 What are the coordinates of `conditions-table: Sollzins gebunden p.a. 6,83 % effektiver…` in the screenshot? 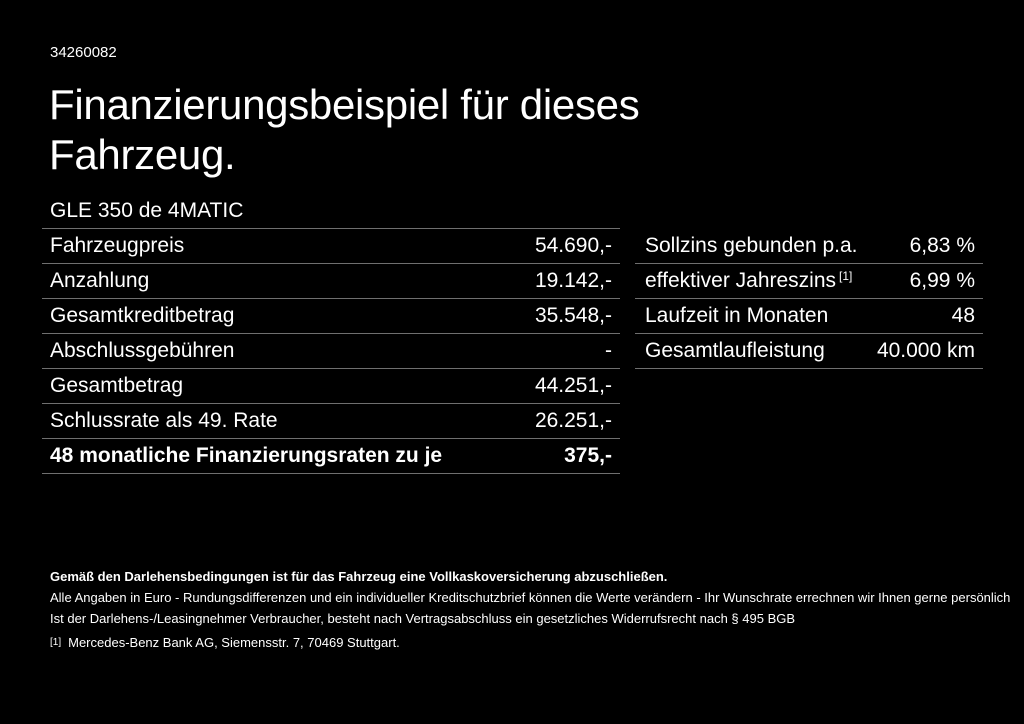 It's located at (809, 299).